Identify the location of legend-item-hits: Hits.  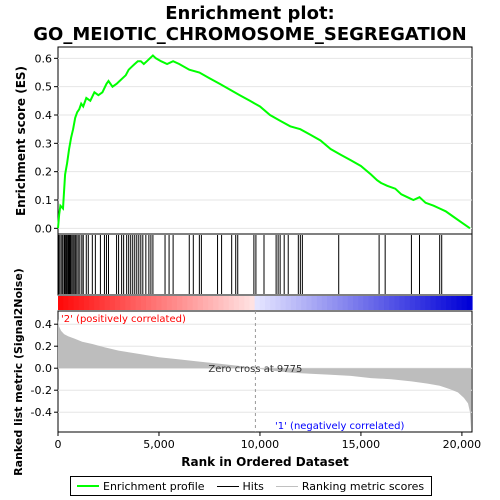
(240, 486).